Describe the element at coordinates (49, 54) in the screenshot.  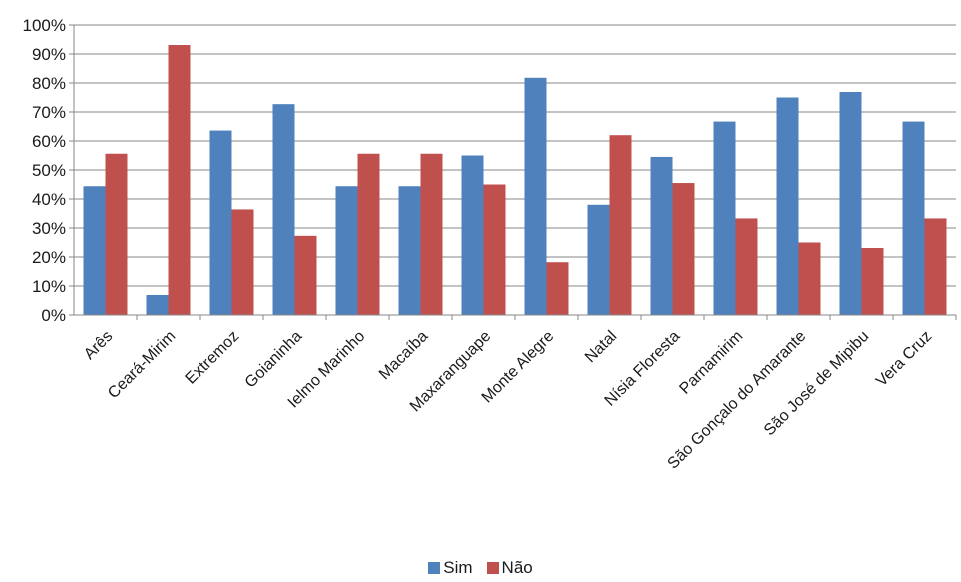
I see `y-tick-label: 90%` at that location.